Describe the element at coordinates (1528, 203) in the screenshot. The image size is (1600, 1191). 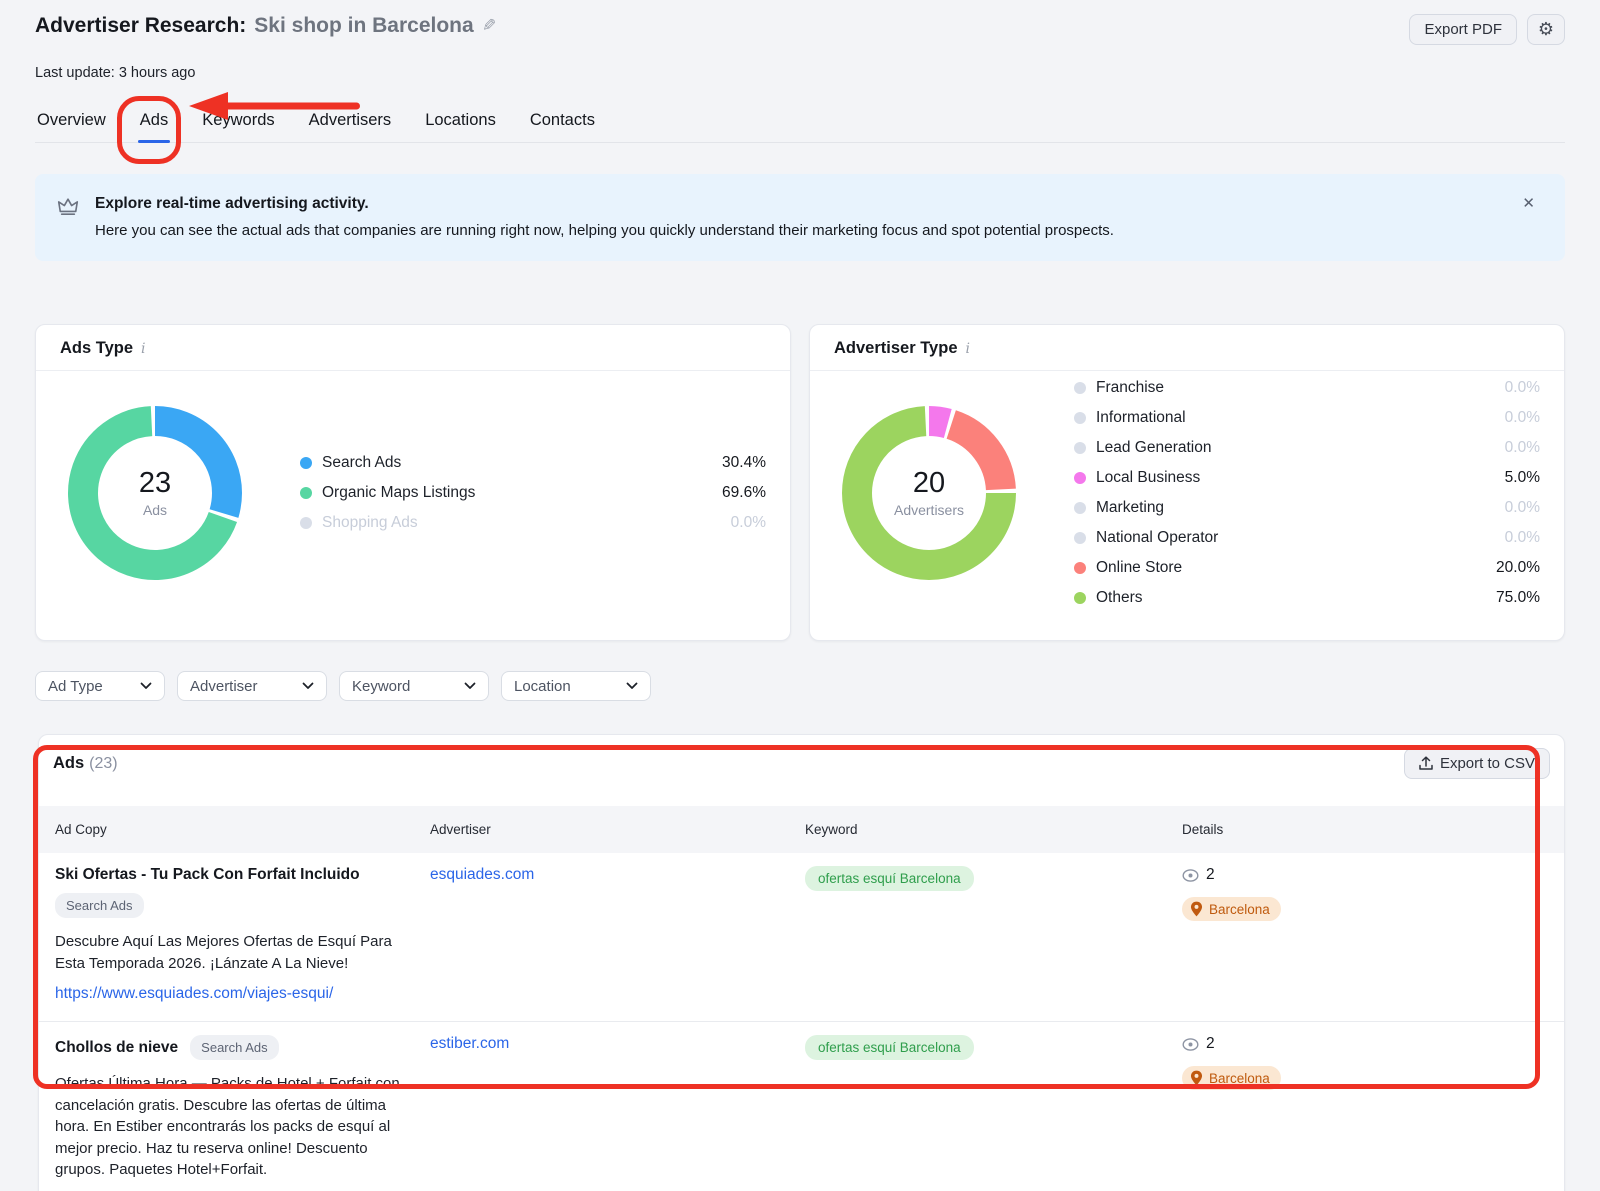
I see `banner-close-icon: ✕` at that location.